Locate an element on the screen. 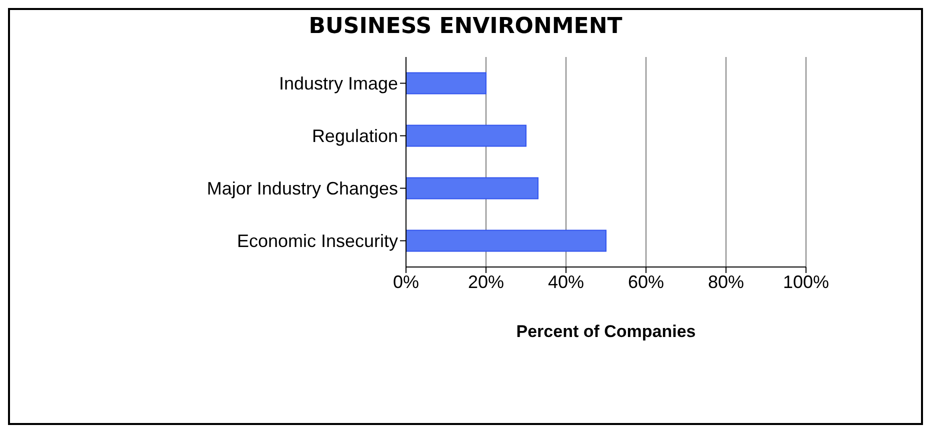 The height and width of the screenshot is (435, 933). x-tick-label: 40% is located at coordinates (565, 282).